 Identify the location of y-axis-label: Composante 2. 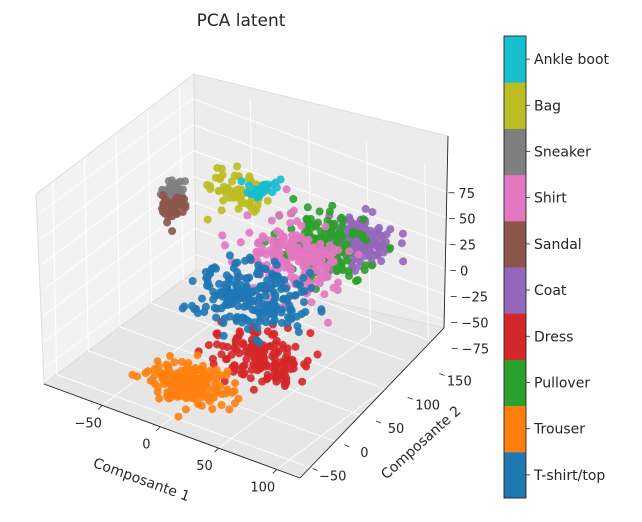
(421, 443).